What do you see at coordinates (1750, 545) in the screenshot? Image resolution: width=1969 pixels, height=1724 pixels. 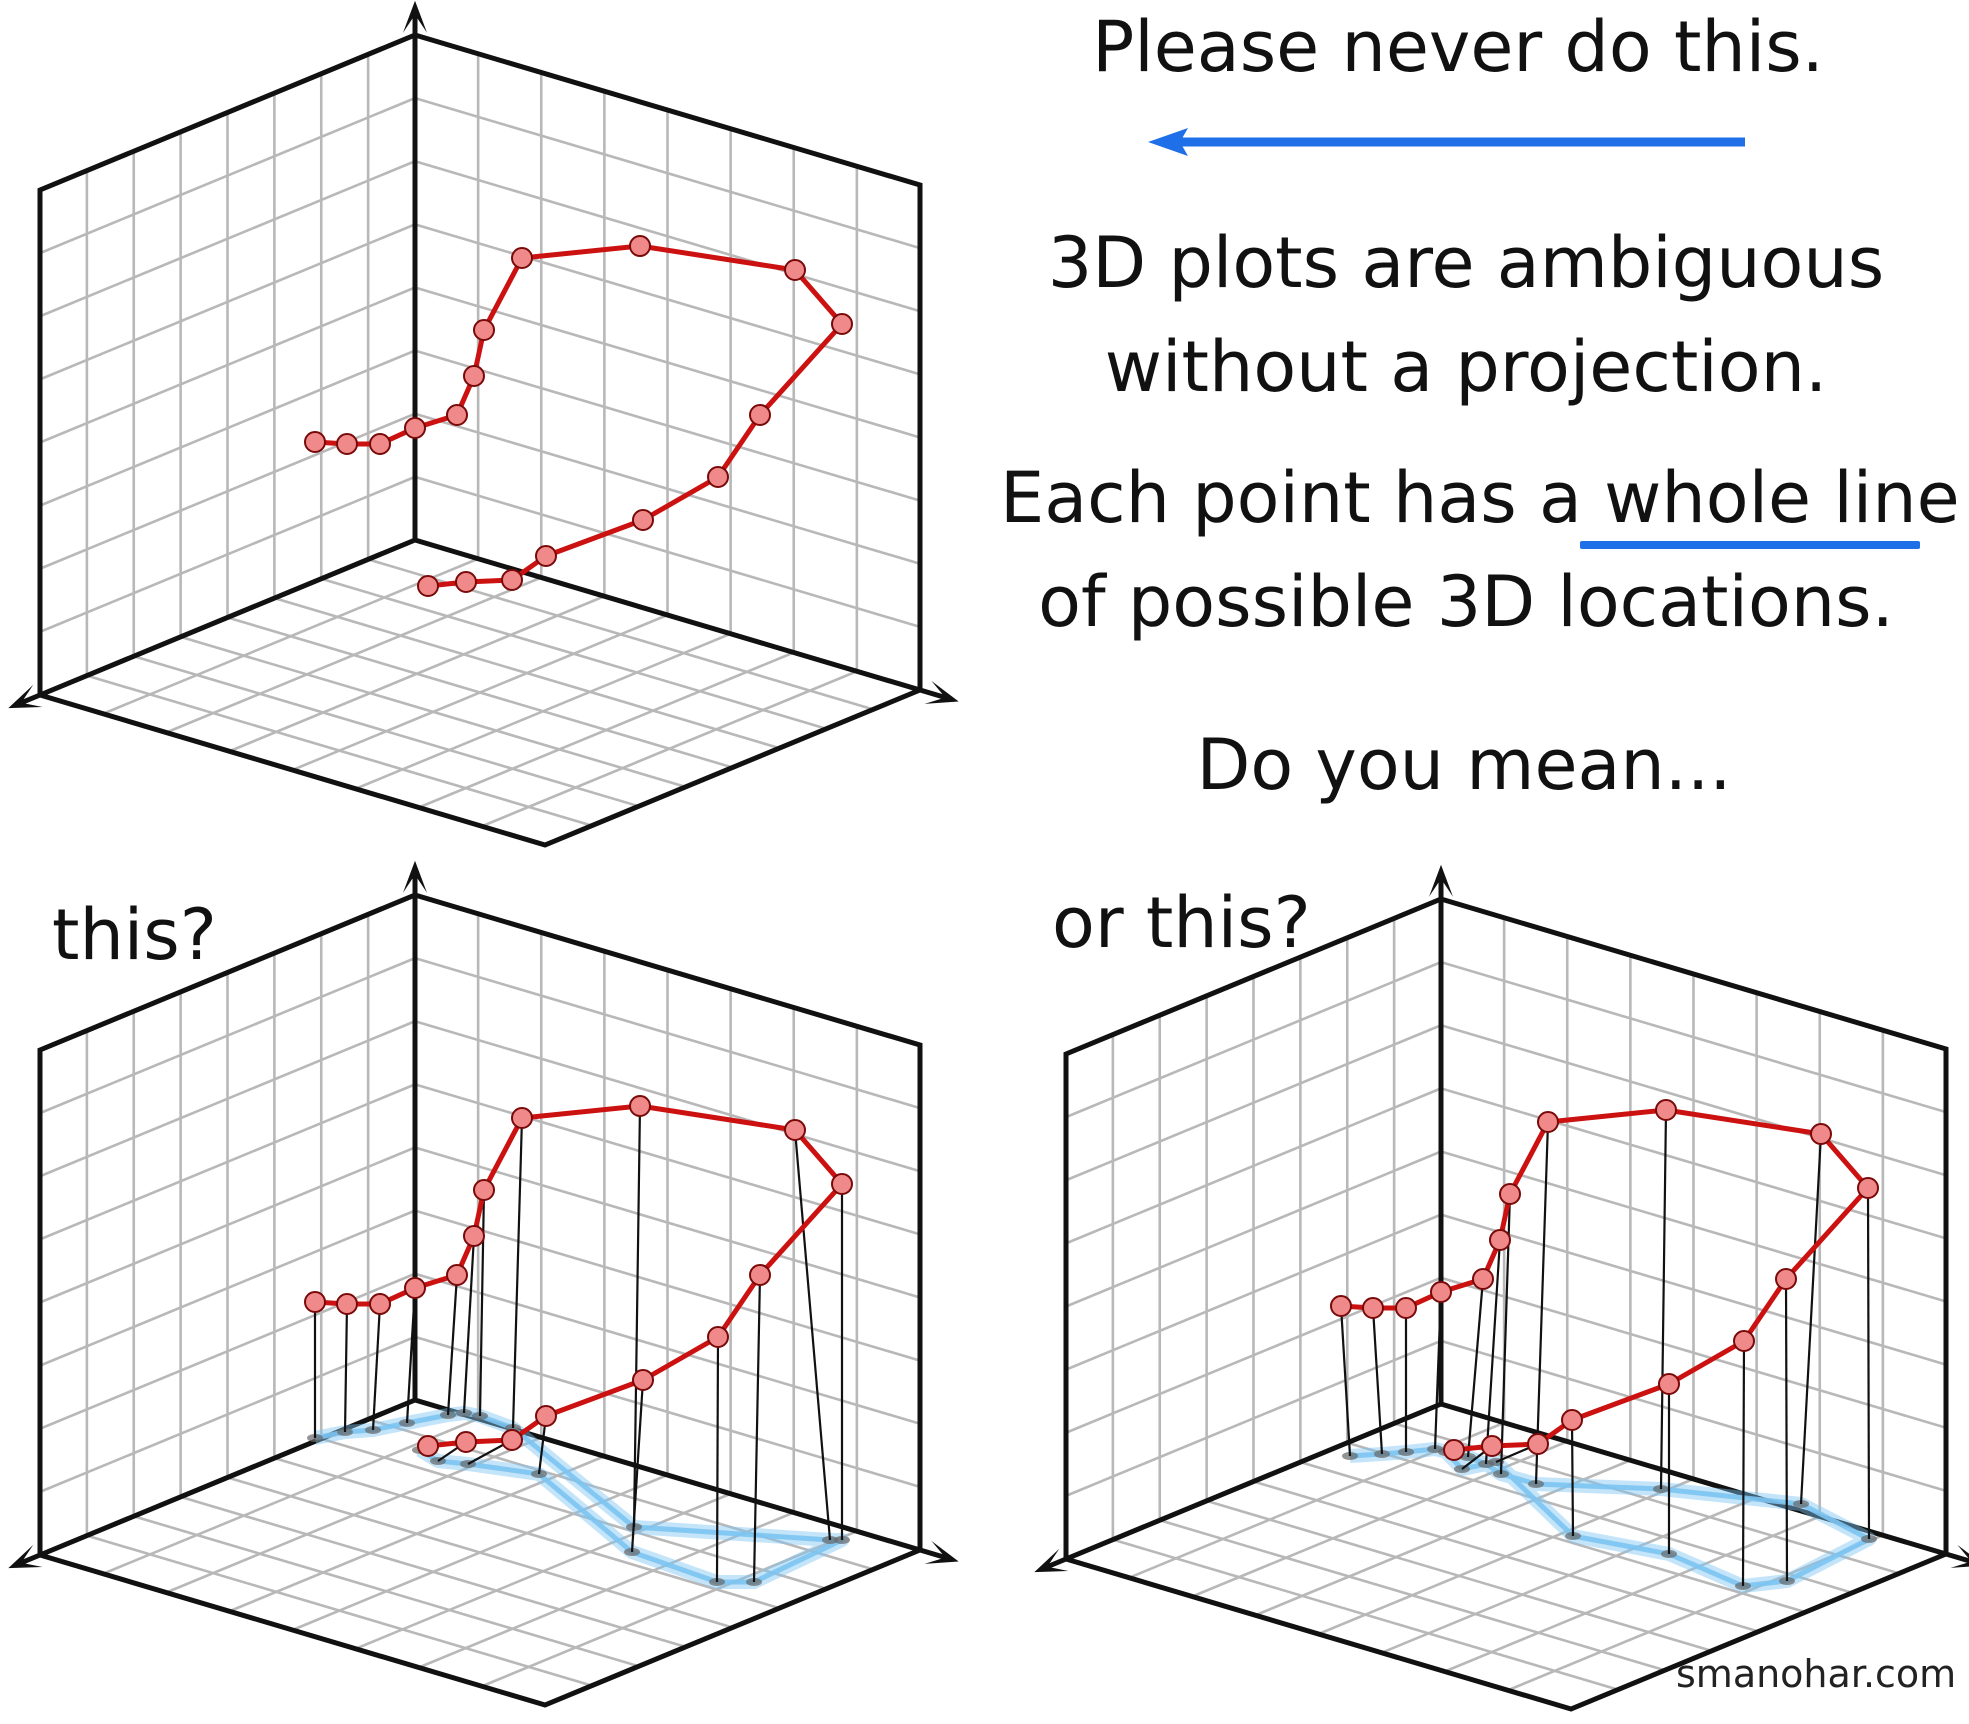 I see `whole-line-underline` at bounding box center [1750, 545].